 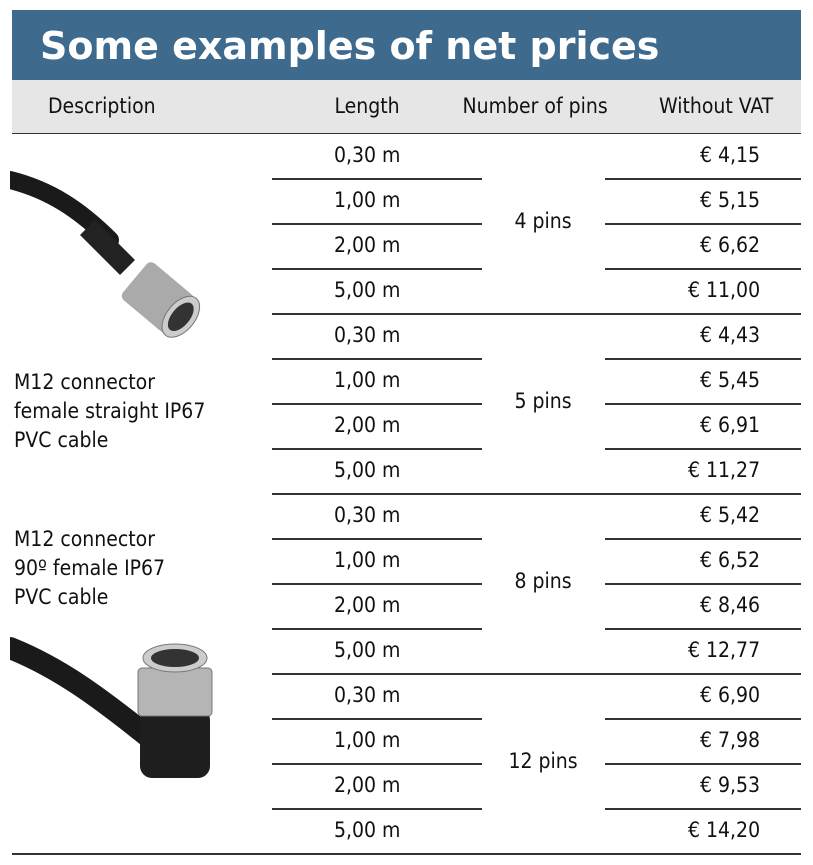 I want to click on description-line: 90º female IP67, so click(x=90, y=568).